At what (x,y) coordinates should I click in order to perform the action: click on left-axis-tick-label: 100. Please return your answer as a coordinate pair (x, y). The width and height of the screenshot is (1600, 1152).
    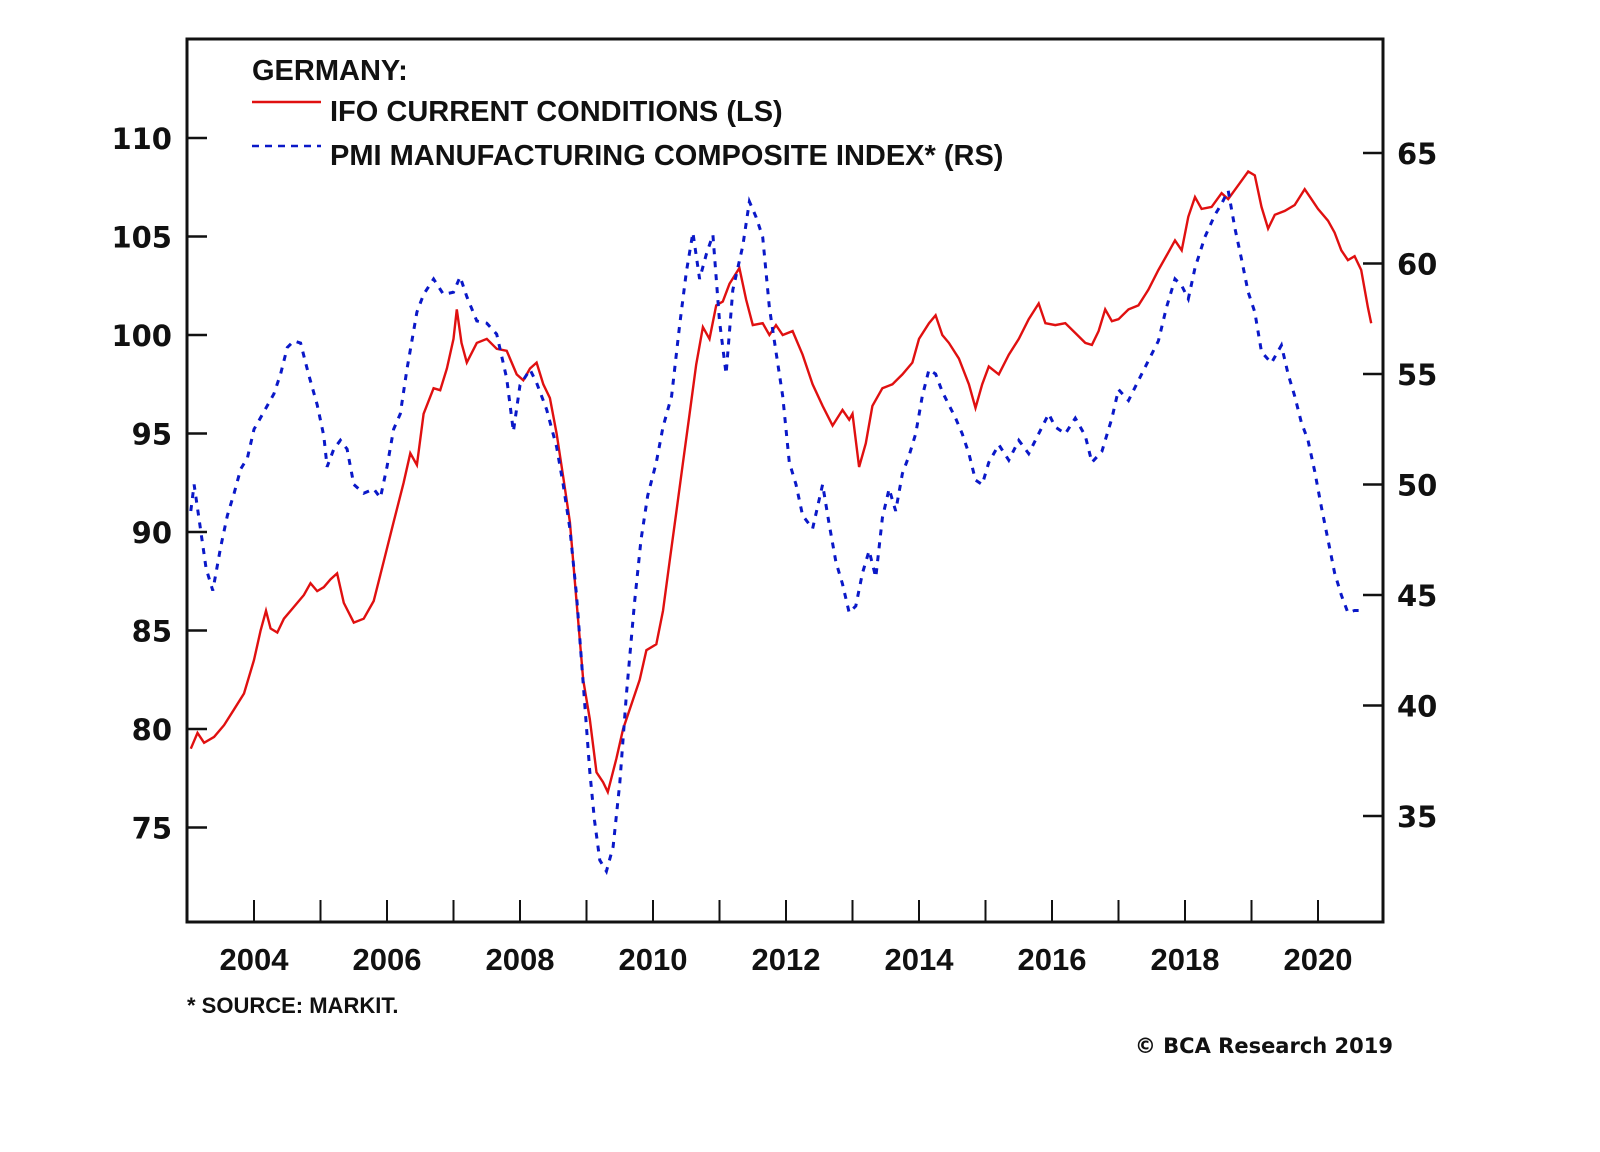
    Looking at the image, I should click on (141, 336).